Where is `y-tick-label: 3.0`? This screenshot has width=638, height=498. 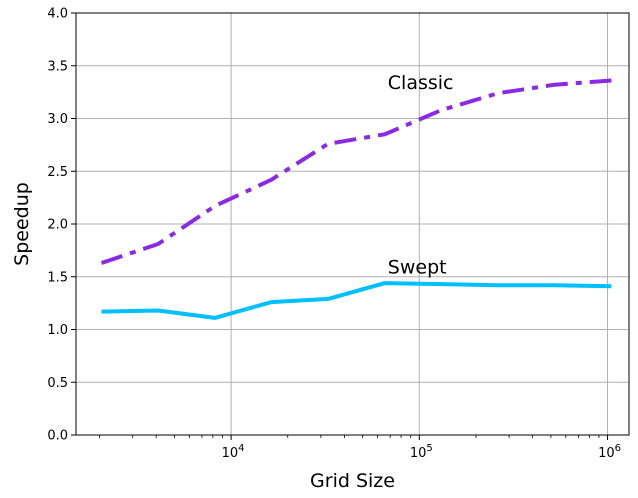 y-tick-label: 3.0 is located at coordinates (57, 119).